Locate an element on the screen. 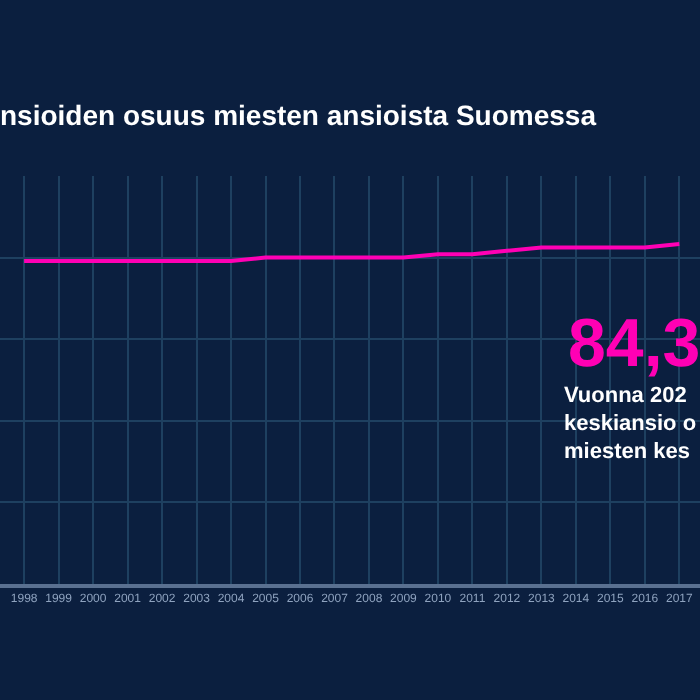 This screenshot has width=700, height=700. annotation: miesten kes is located at coordinates (627, 452).